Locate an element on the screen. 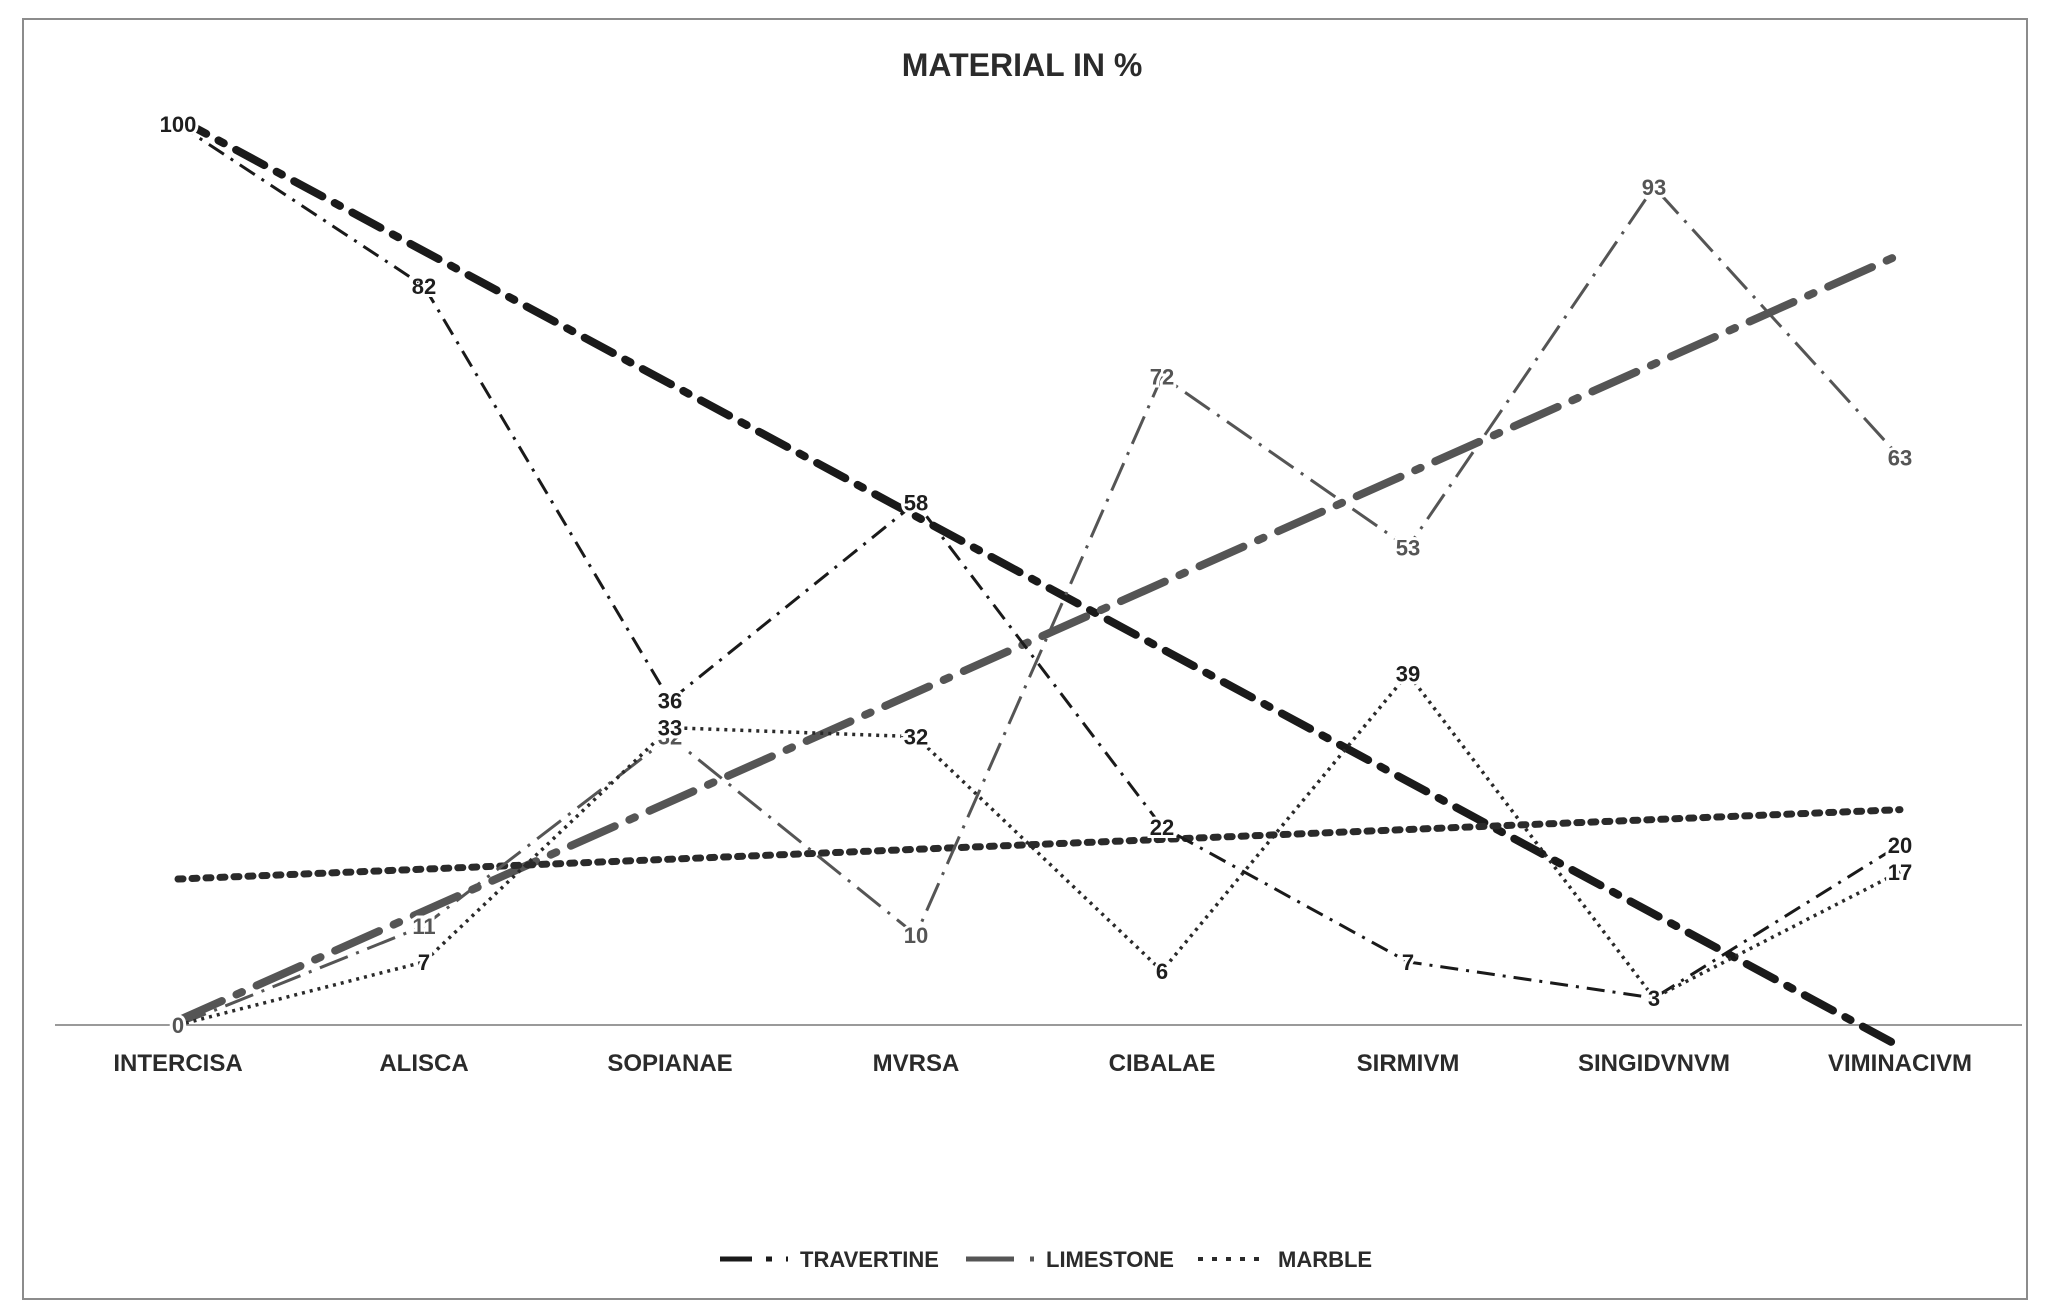  data-label-marble: 7 is located at coordinates (424, 962).